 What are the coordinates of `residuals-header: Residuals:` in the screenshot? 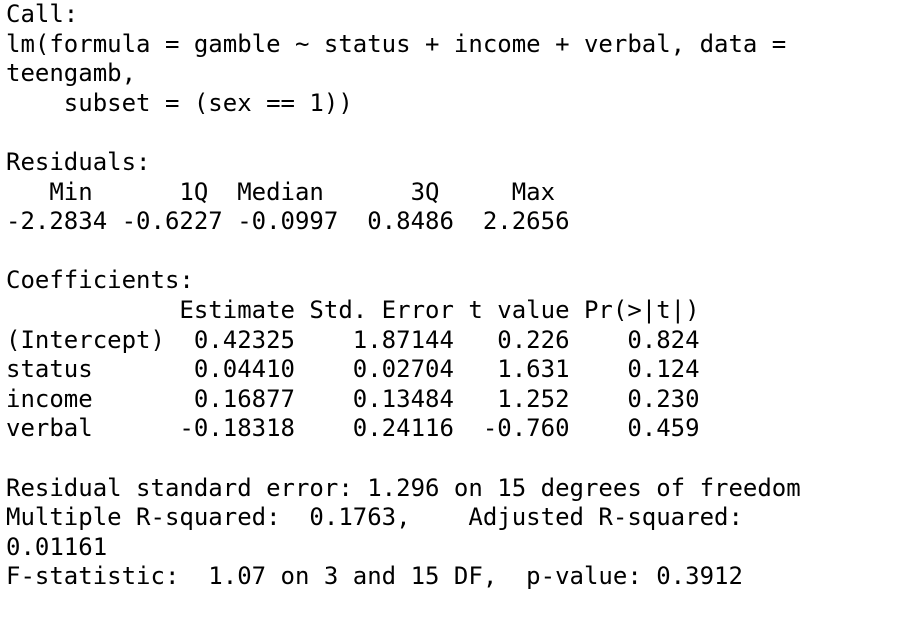 It's located at (78, 161).